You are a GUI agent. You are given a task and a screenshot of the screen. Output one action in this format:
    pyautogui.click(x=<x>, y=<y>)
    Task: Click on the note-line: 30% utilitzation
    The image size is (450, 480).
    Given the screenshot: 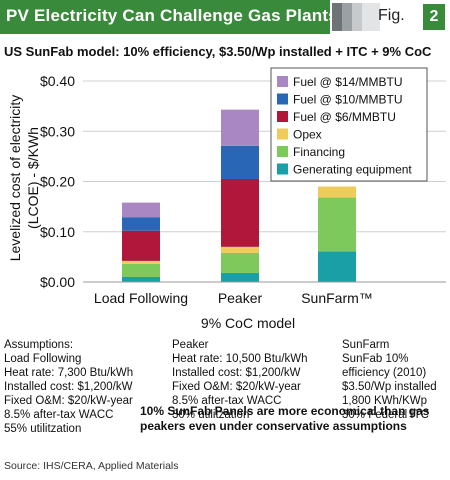 What is the action you would take?
    pyautogui.click(x=211, y=415)
    